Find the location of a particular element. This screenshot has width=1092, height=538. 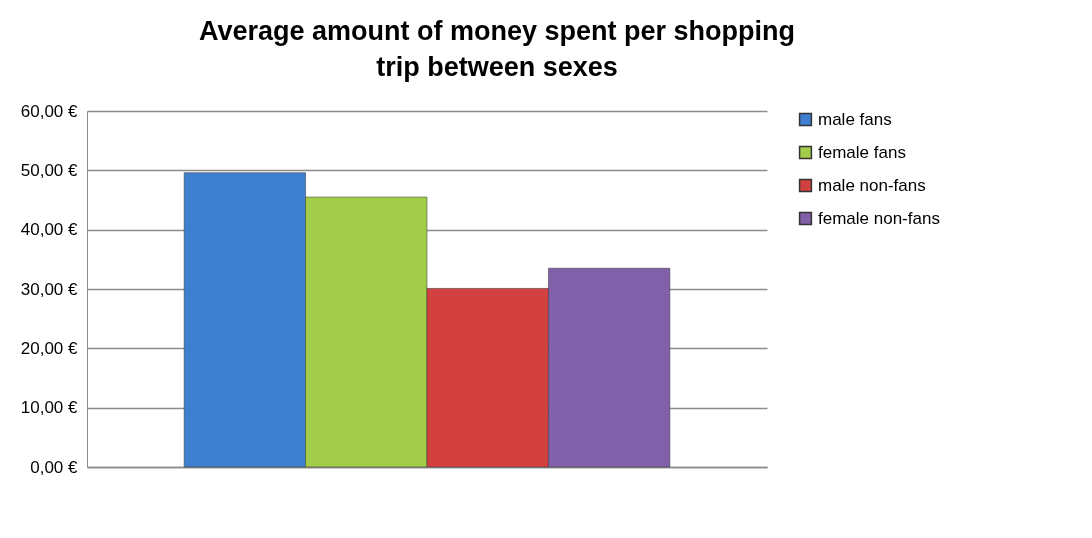

legend-label: female fans is located at coordinates (862, 152).